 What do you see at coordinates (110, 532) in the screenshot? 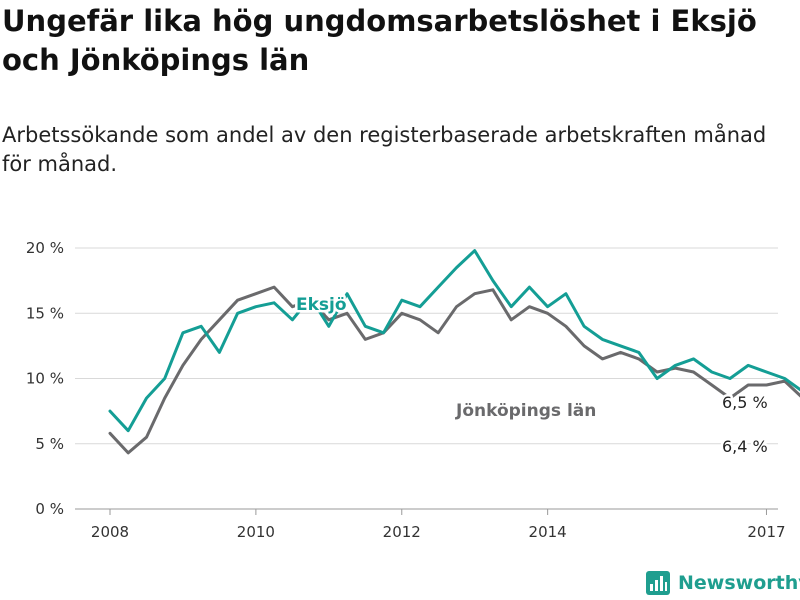
I see `x-tick-label: 2008` at bounding box center [110, 532].